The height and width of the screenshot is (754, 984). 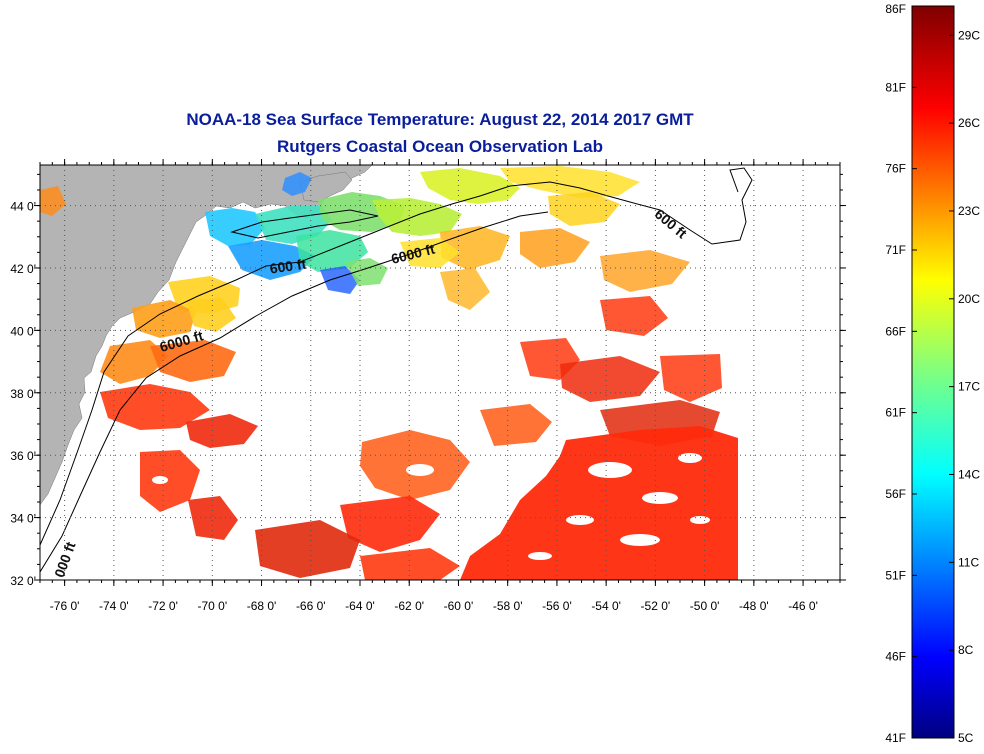 What do you see at coordinates (895, 331) in the screenshot?
I see `colorbar-f-label: 66F` at bounding box center [895, 331].